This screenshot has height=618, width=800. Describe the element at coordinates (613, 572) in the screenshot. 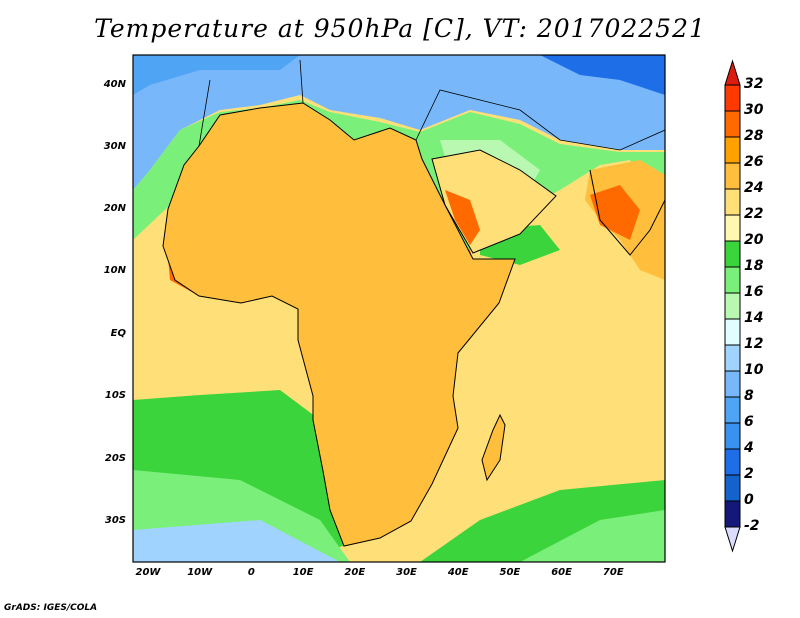

I see `lon-label: 70E` at that location.